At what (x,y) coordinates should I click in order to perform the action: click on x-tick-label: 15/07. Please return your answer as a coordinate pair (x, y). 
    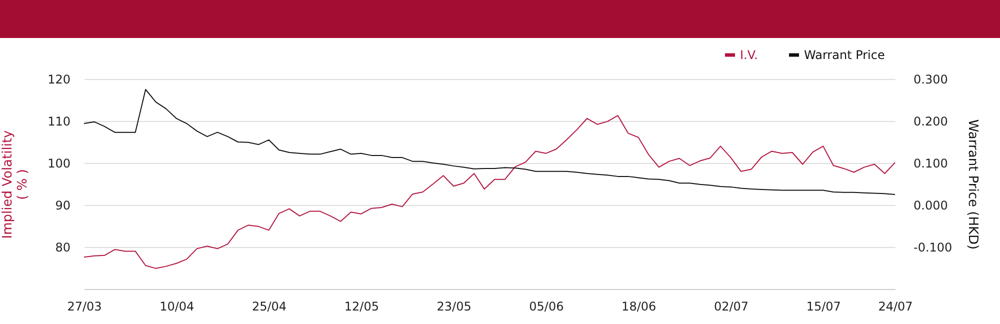
    Looking at the image, I should click on (823, 307).